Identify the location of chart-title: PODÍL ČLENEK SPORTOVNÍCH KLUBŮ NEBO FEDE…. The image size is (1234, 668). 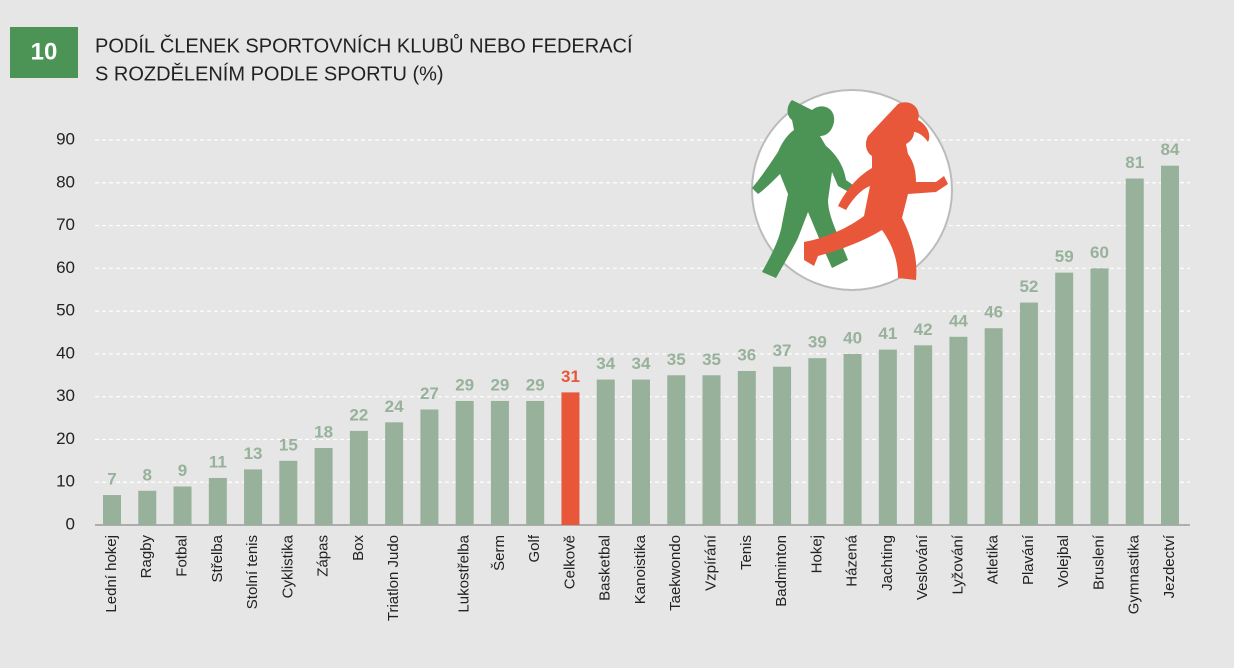
(364, 45).